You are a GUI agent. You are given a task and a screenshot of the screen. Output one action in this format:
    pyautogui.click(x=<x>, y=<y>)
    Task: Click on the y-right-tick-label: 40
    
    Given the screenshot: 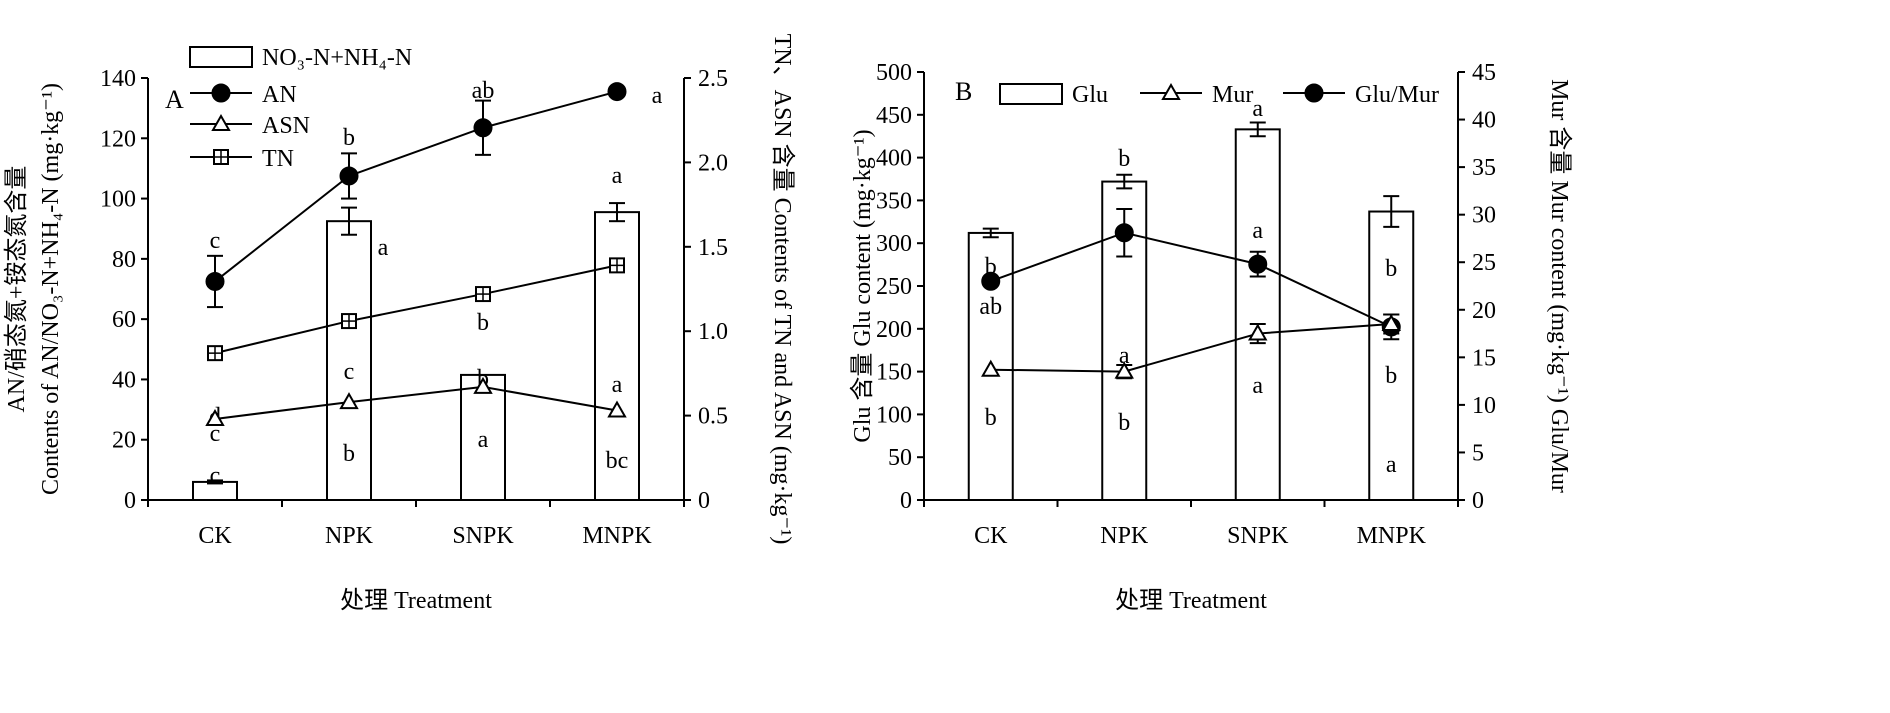 What is the action you would take?
    pyautogui.click(x=1484, y=121)
    